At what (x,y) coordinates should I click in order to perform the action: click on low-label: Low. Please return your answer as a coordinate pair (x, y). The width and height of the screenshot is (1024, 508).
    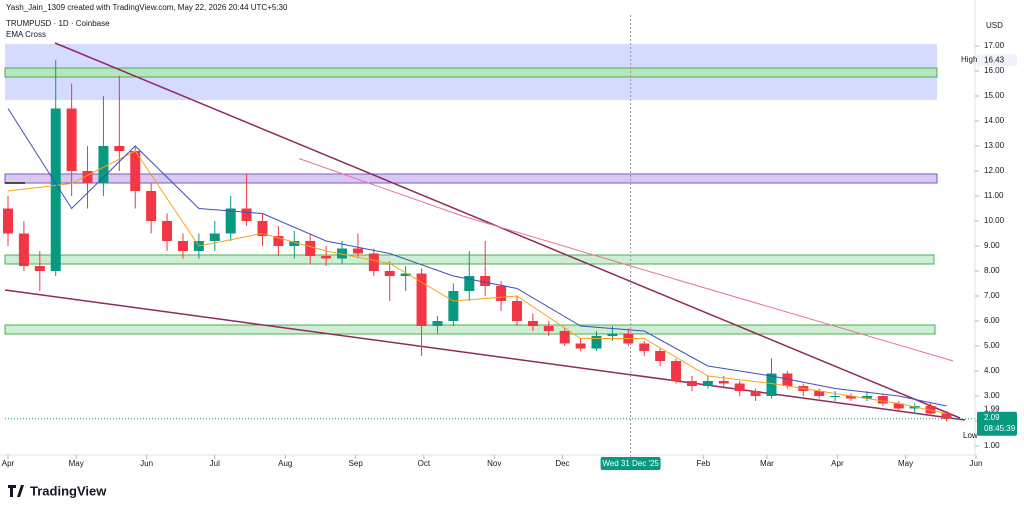
    Looking at the image, I should click on (970, 435).